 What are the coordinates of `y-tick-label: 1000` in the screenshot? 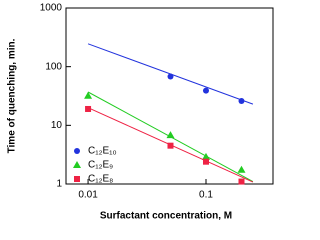 It's located at (51, 8).